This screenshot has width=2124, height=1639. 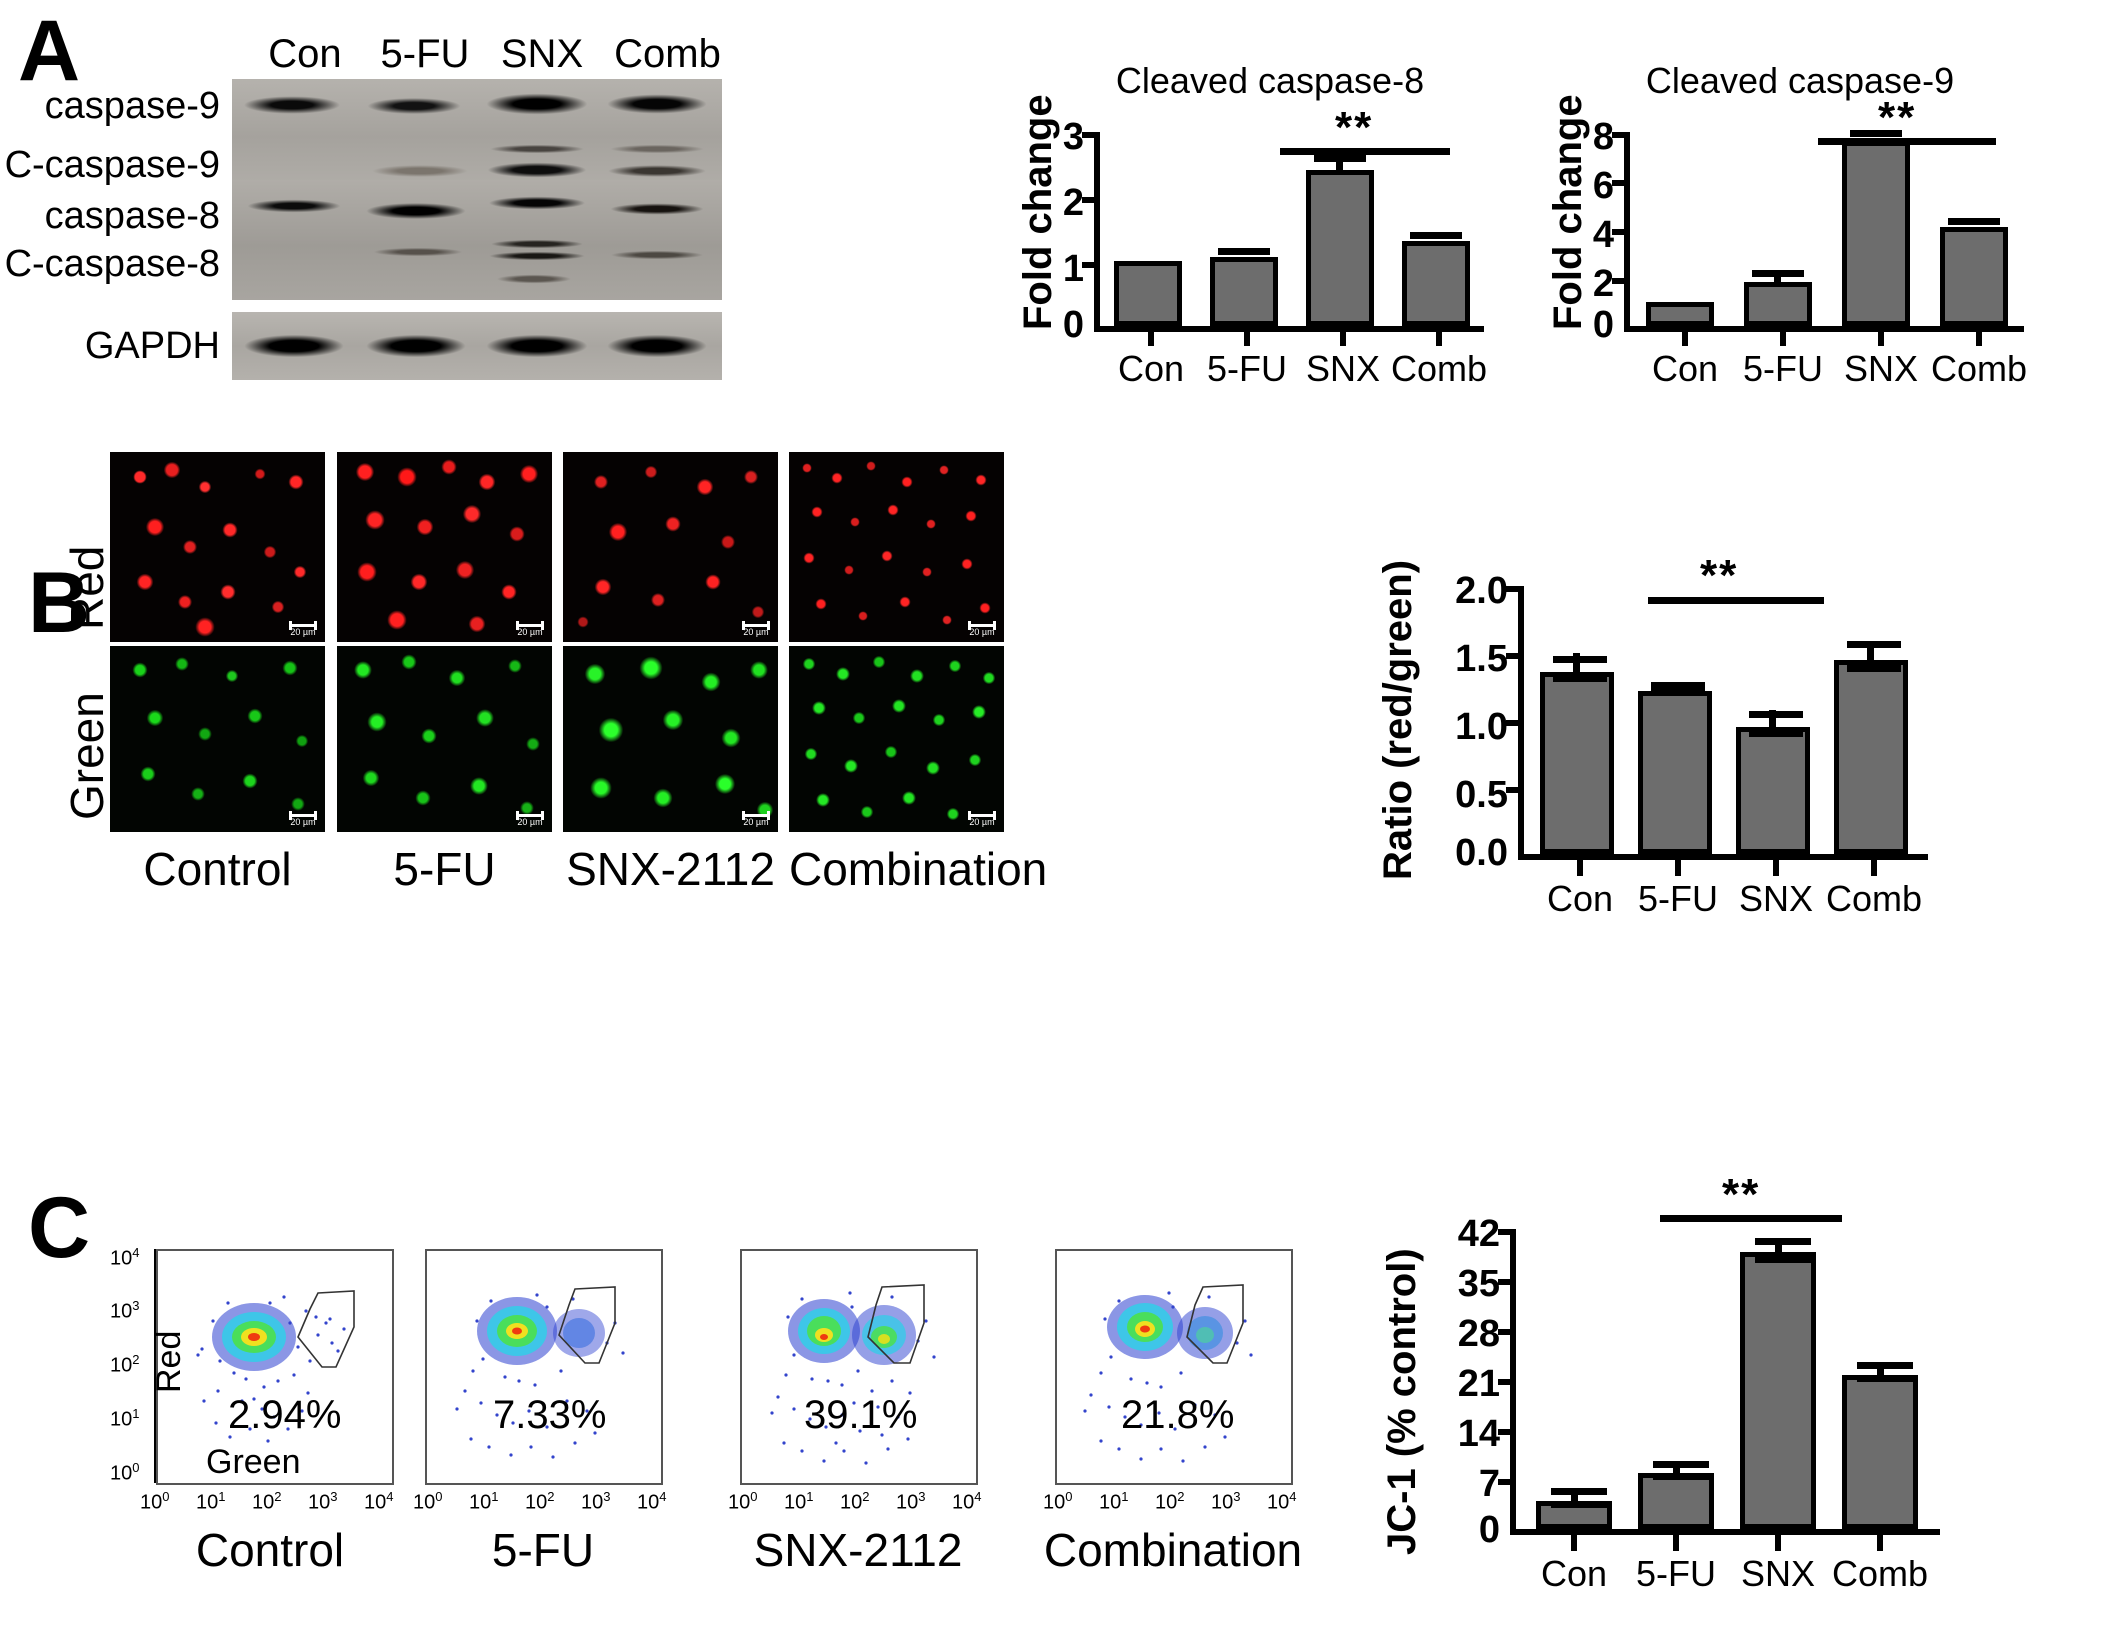 What do you see at coordinates (1073, 203) in the screenshot?
I see `chart-a1-ytick-2: 2` at bounding box center [1073, 203].